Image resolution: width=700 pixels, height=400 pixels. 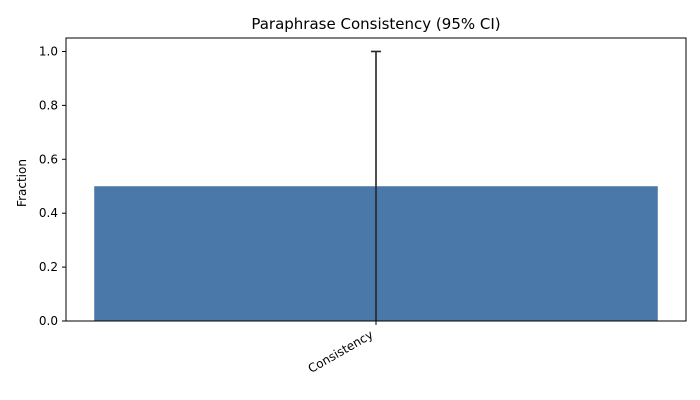 What do you see at coordinates (22, 183) in the screenshot?
I see `y-axis-title: Fraction` at bounding box center [22, 183].